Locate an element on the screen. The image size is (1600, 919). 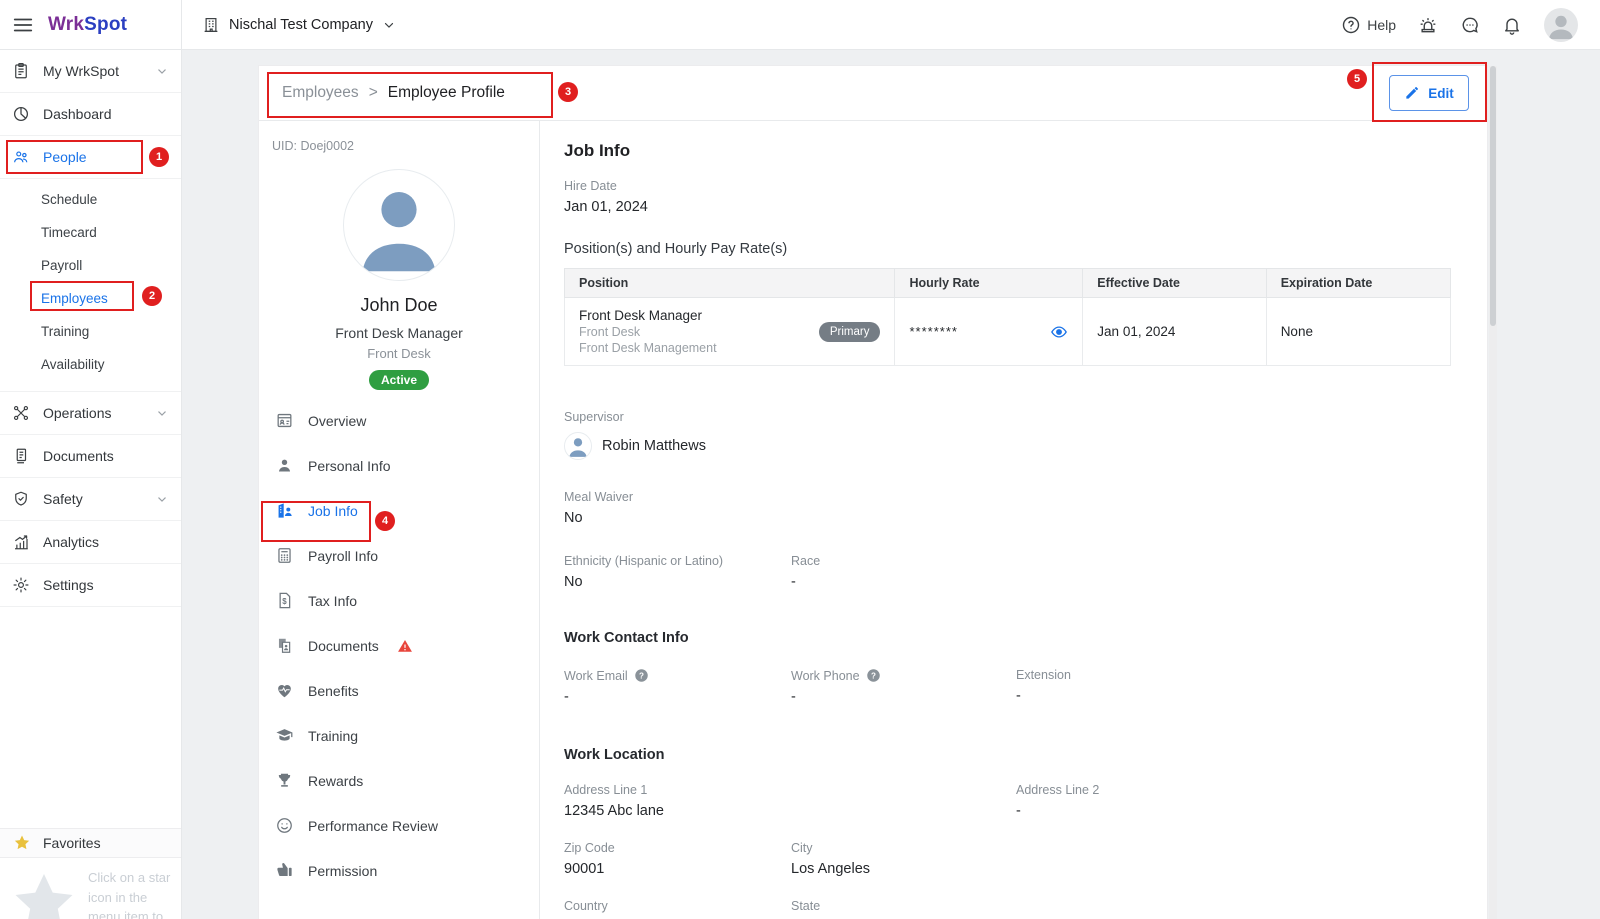
profile-tab-documents: Documents is located at coordinates (399, 645).